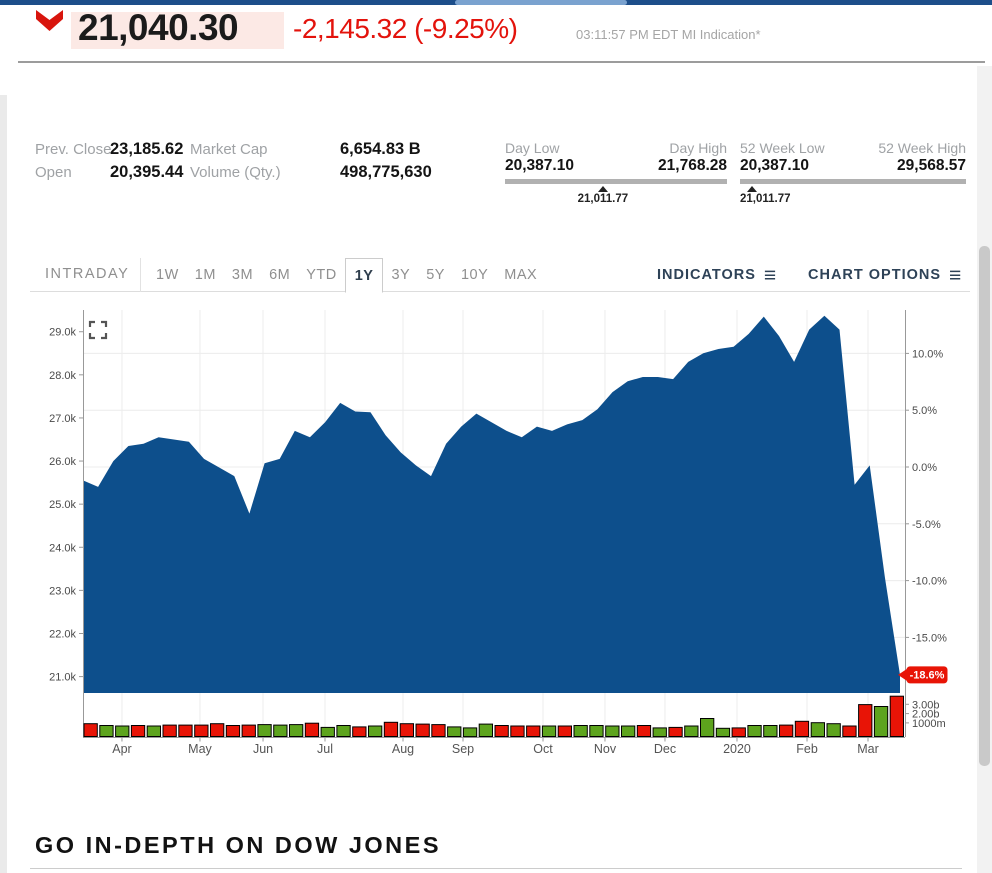 This screenshot has width=992, height=873. What do you see at coordinates (922, 148) in the screenshot?
I see `week52-high-label: 52 Week High` at bounding box center [922, 148].